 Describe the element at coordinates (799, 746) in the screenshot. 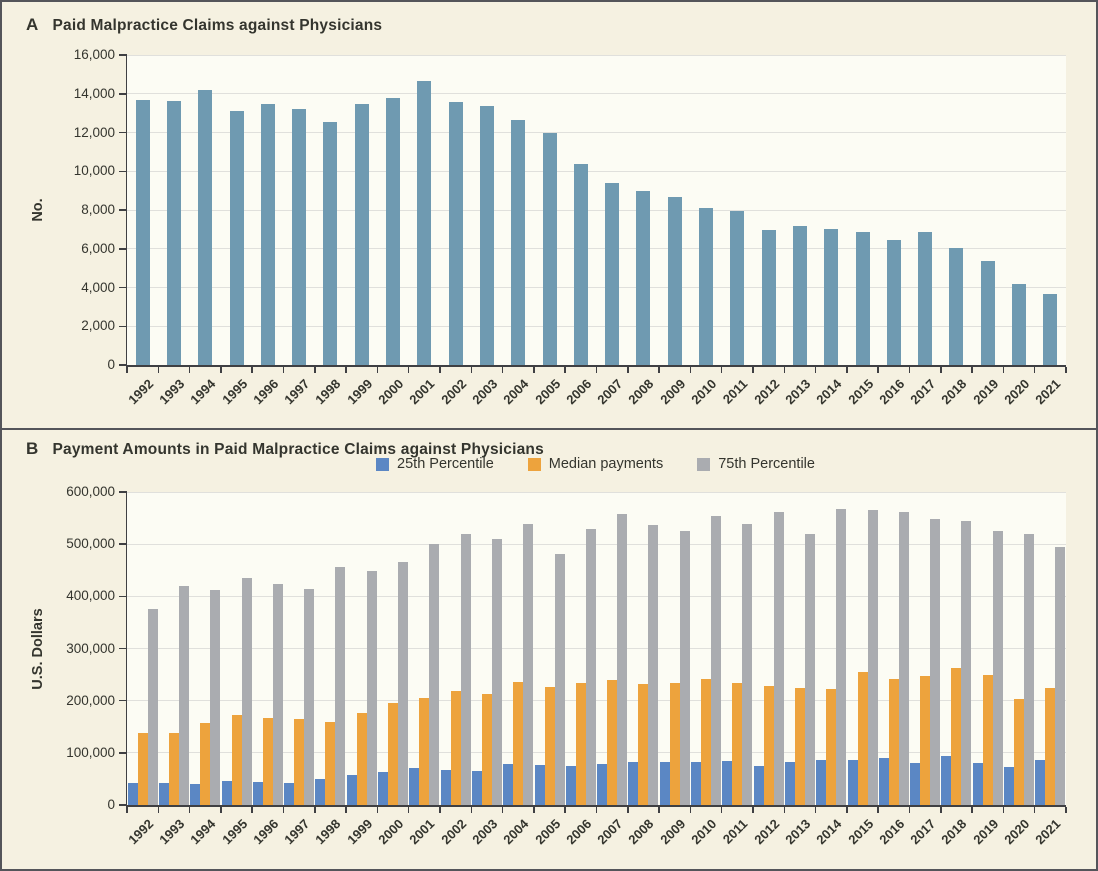

I see `bar-median-2013` at that location.